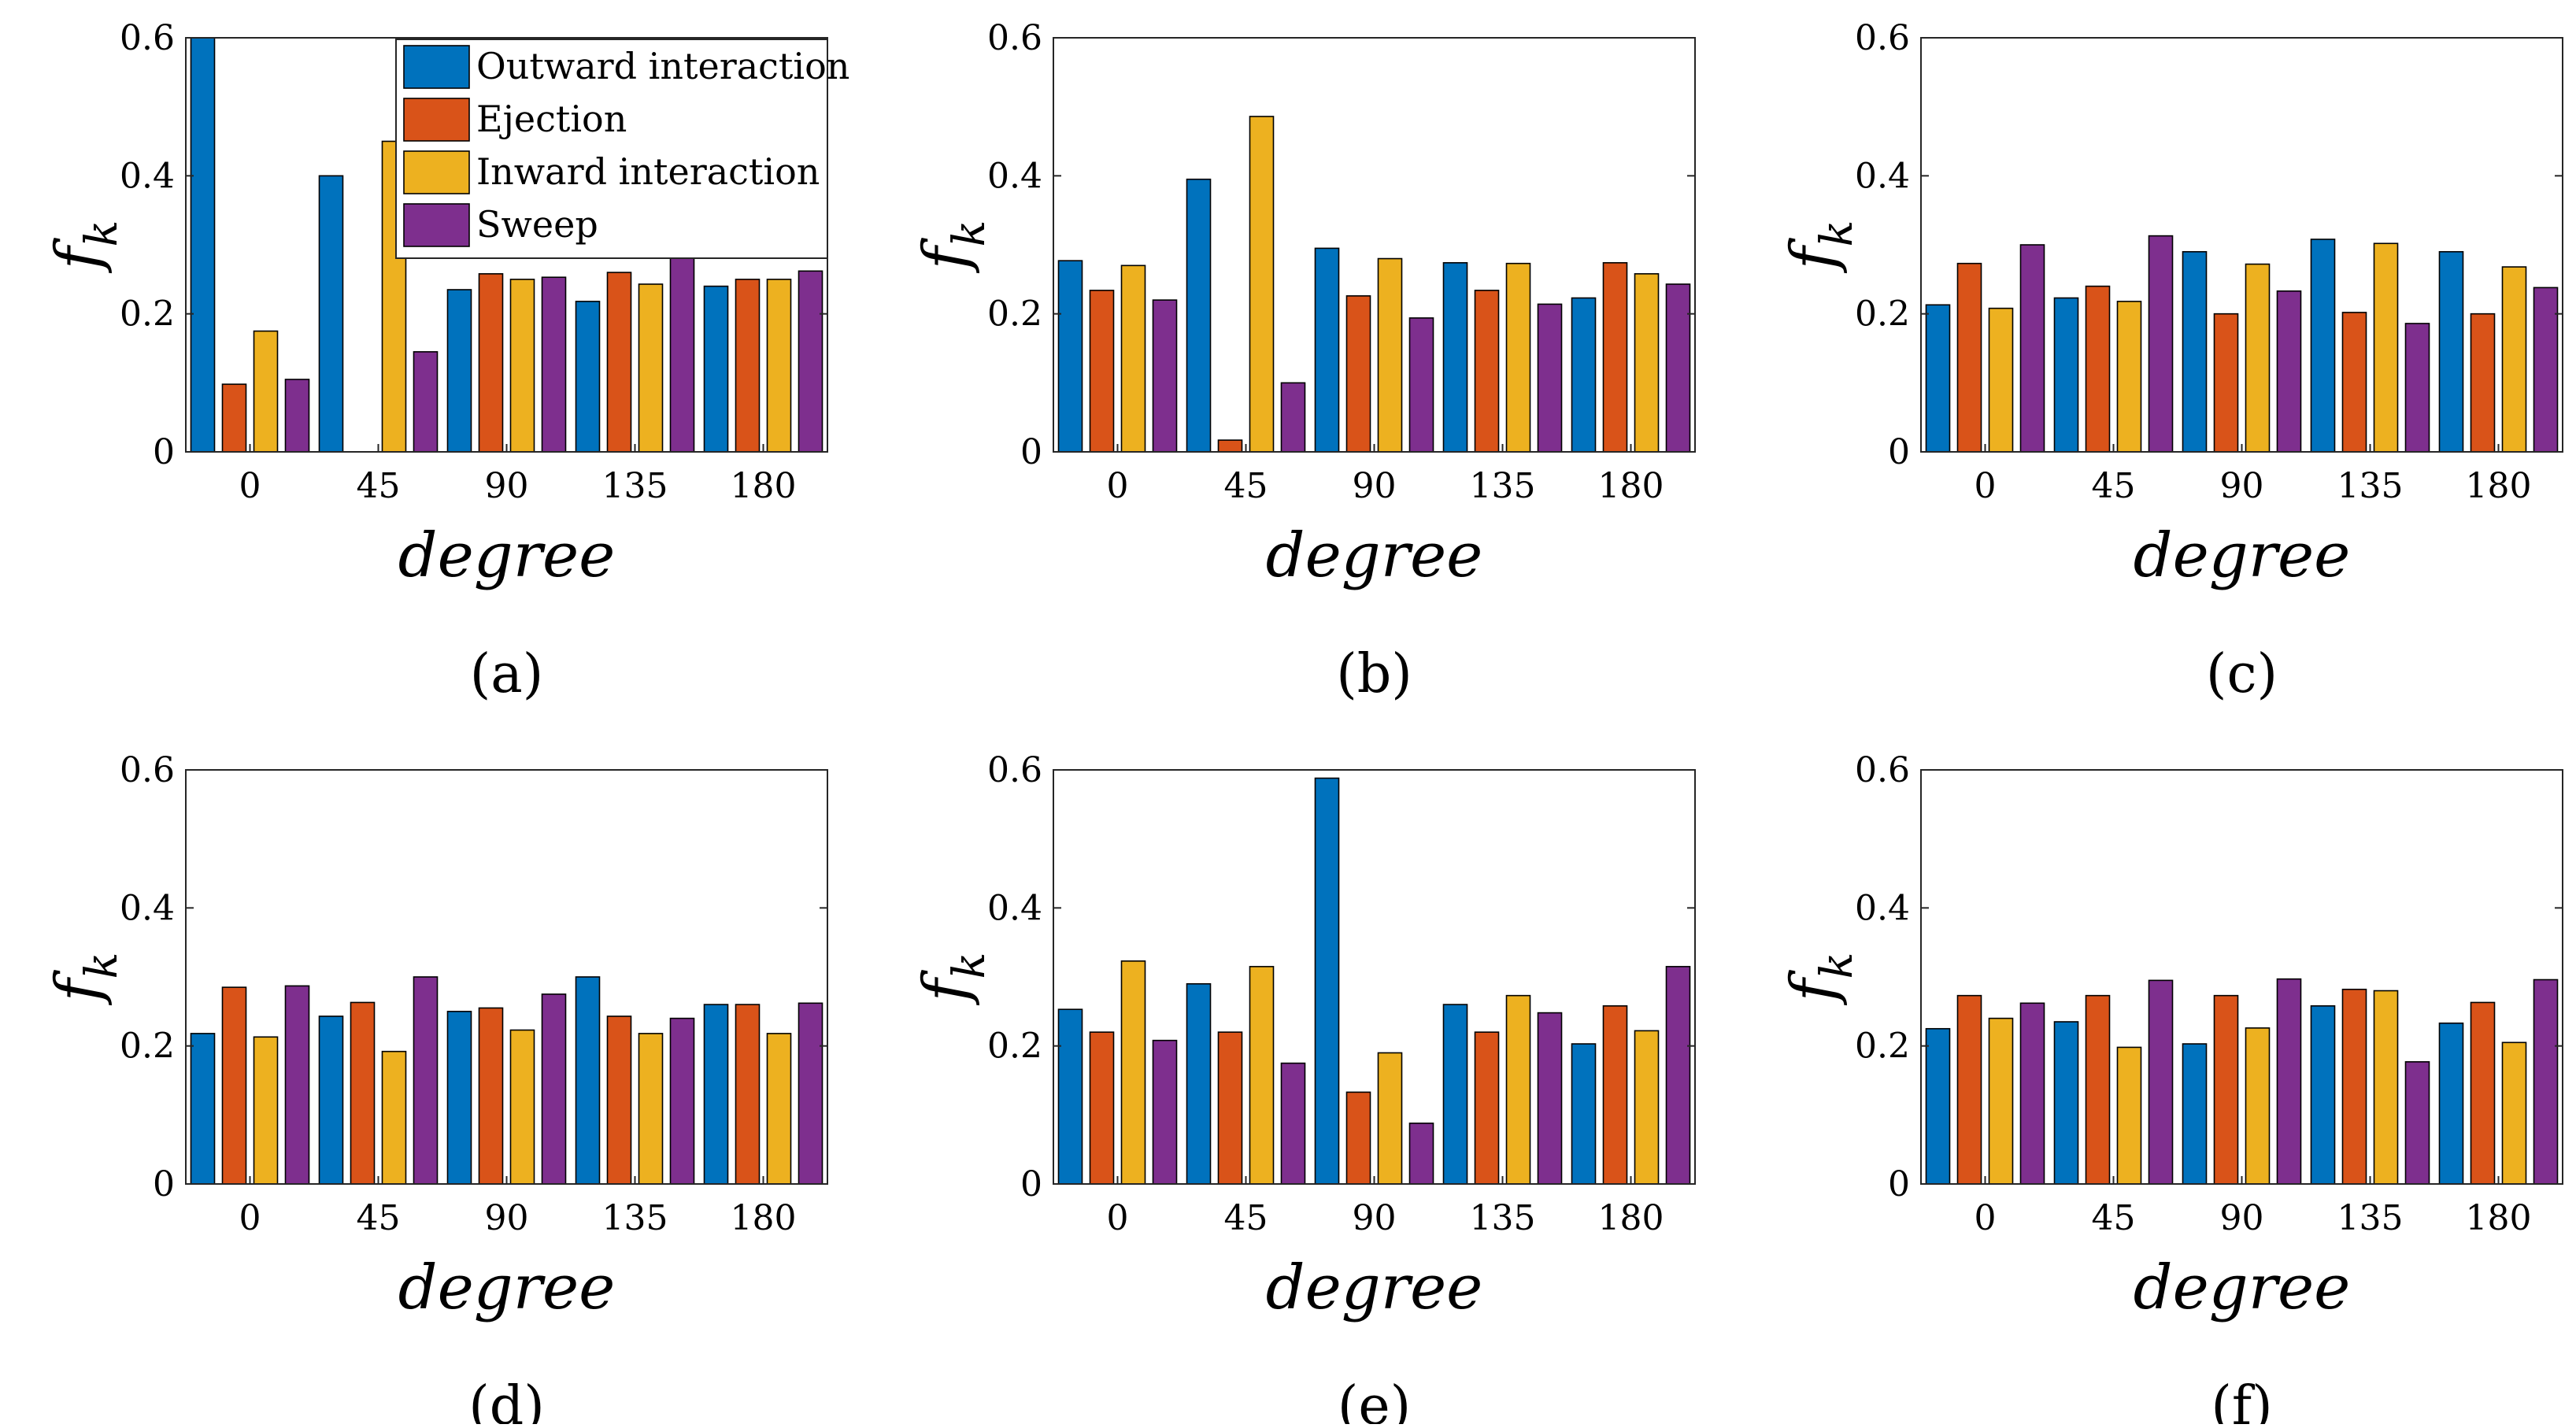 This screenshot has width=2576, height=1428. What do you see at coordinates (648, 171) in the screenshot?
I see `legend-label: Inward interaction` at bounding box center [648, 171].